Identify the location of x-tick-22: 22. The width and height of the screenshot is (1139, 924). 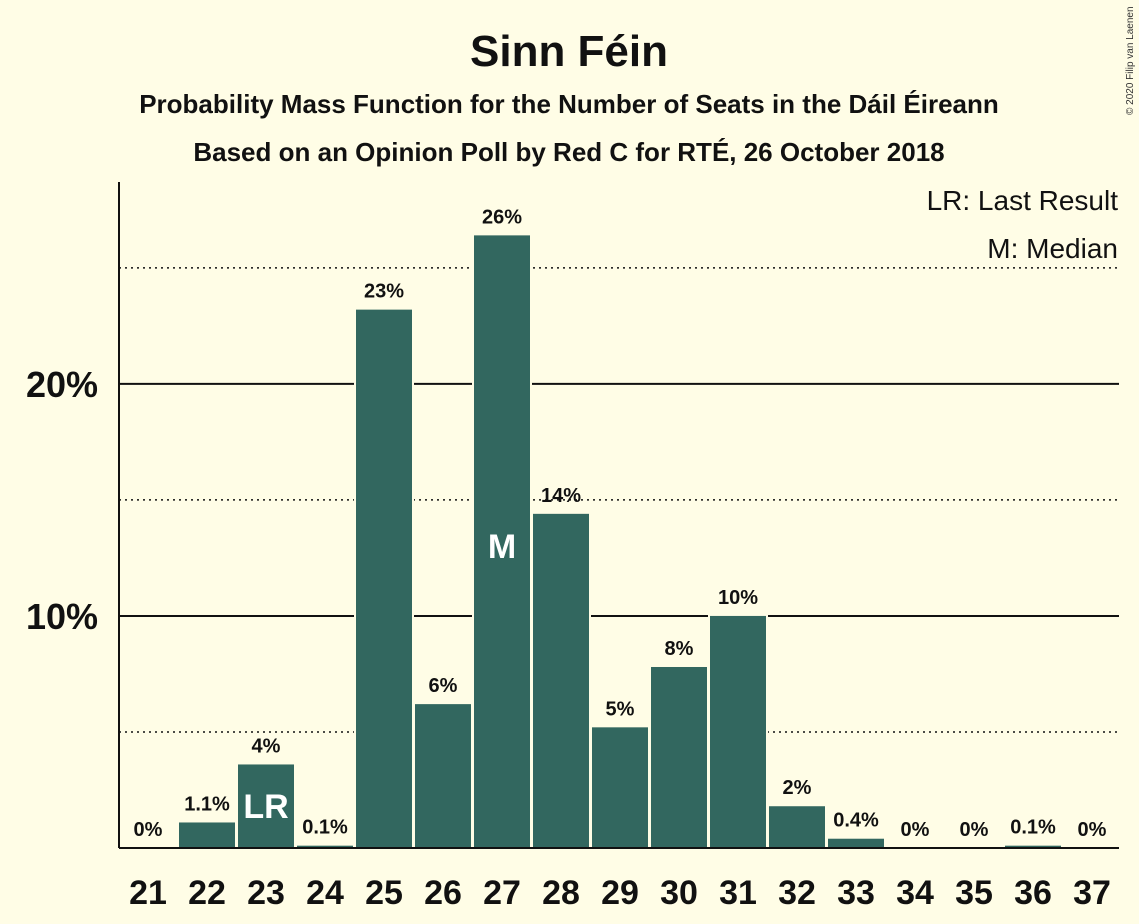
(207, 893).